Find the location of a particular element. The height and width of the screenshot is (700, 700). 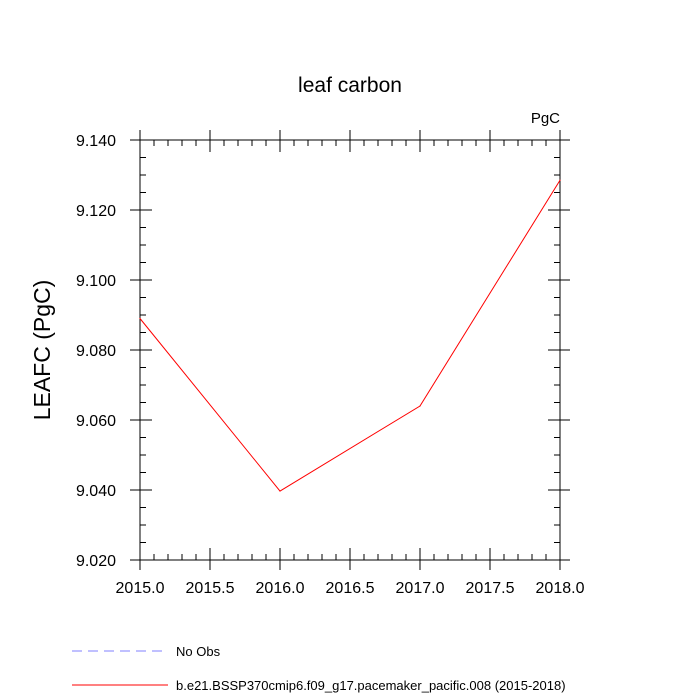

y-tick-label: 9.060 is located at coordinates (96, 421).